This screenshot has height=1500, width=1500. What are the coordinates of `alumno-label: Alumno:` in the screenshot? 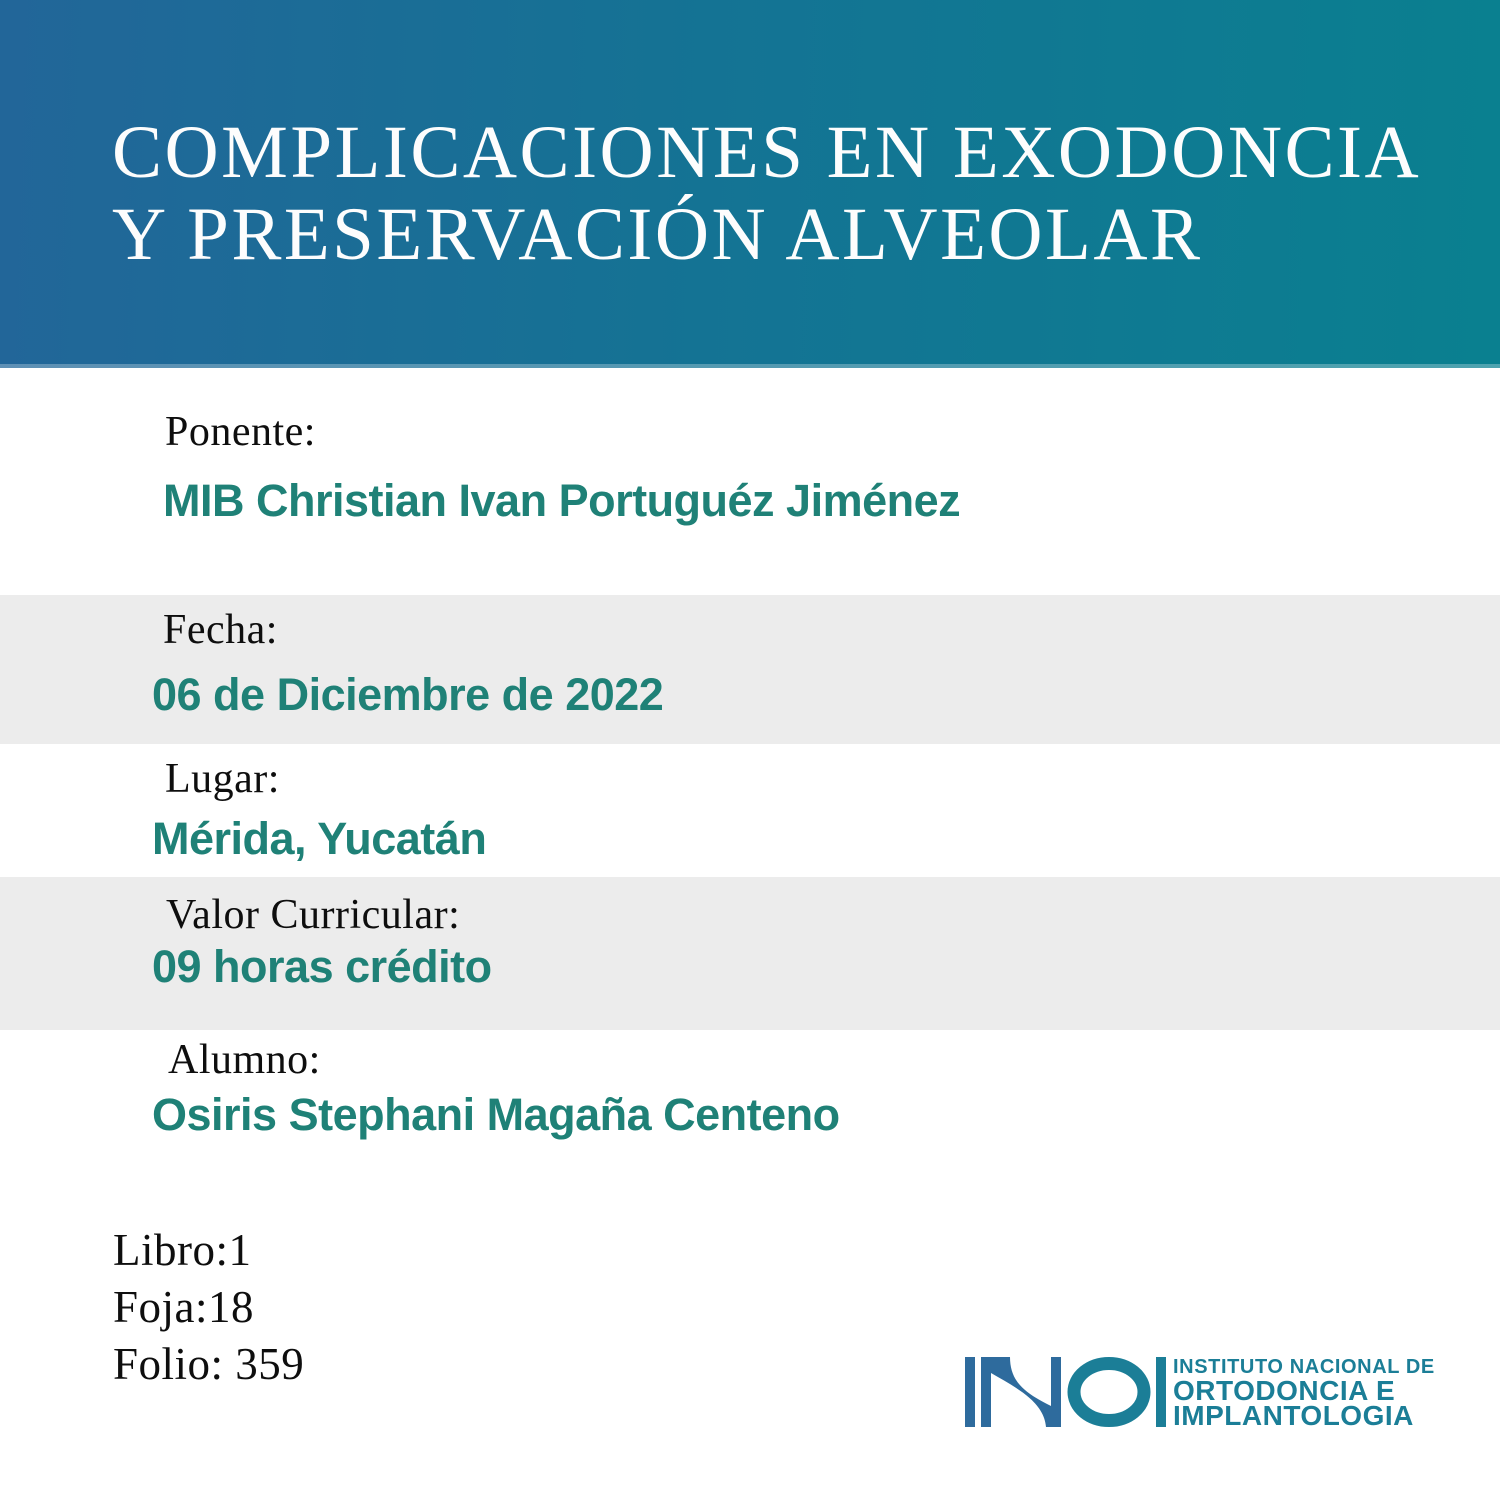 It's located at (244, 1060).